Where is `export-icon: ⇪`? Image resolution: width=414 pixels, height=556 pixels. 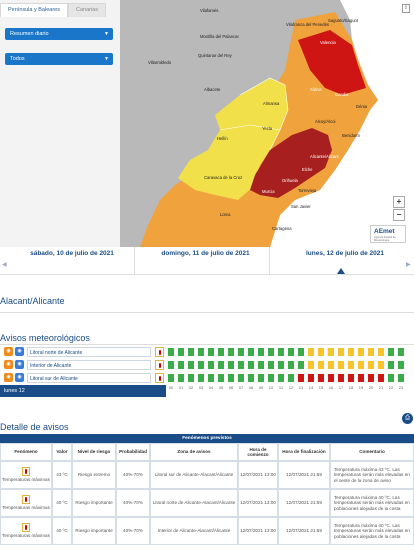 export-icon: ⇪ is located at coordinates (406, 8).